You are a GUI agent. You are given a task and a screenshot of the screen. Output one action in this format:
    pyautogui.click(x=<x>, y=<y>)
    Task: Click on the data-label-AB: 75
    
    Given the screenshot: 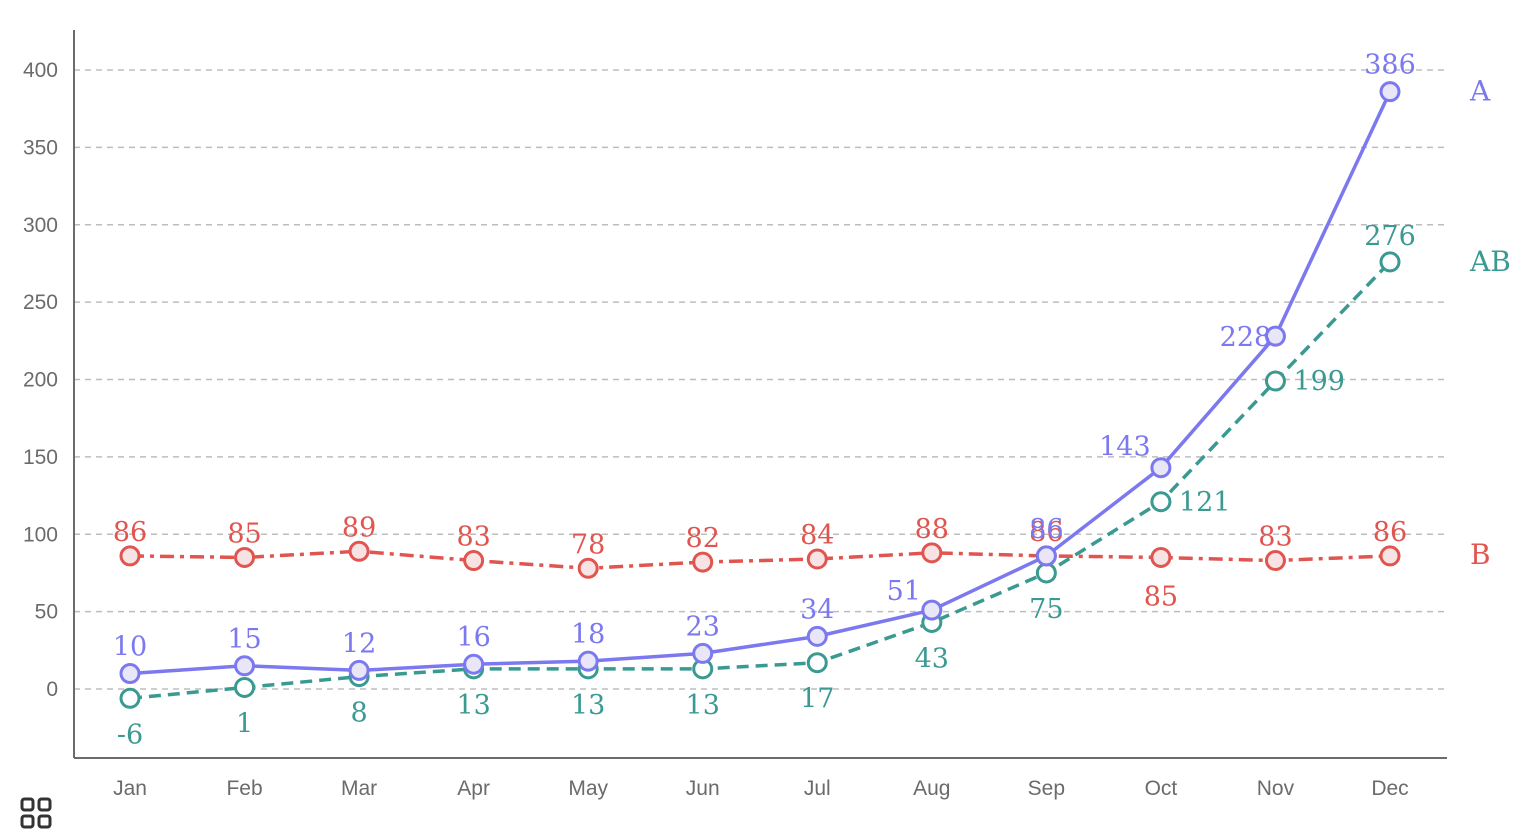 What is the action you would take?
    pyautogui.click(x=1046, y=609)
    